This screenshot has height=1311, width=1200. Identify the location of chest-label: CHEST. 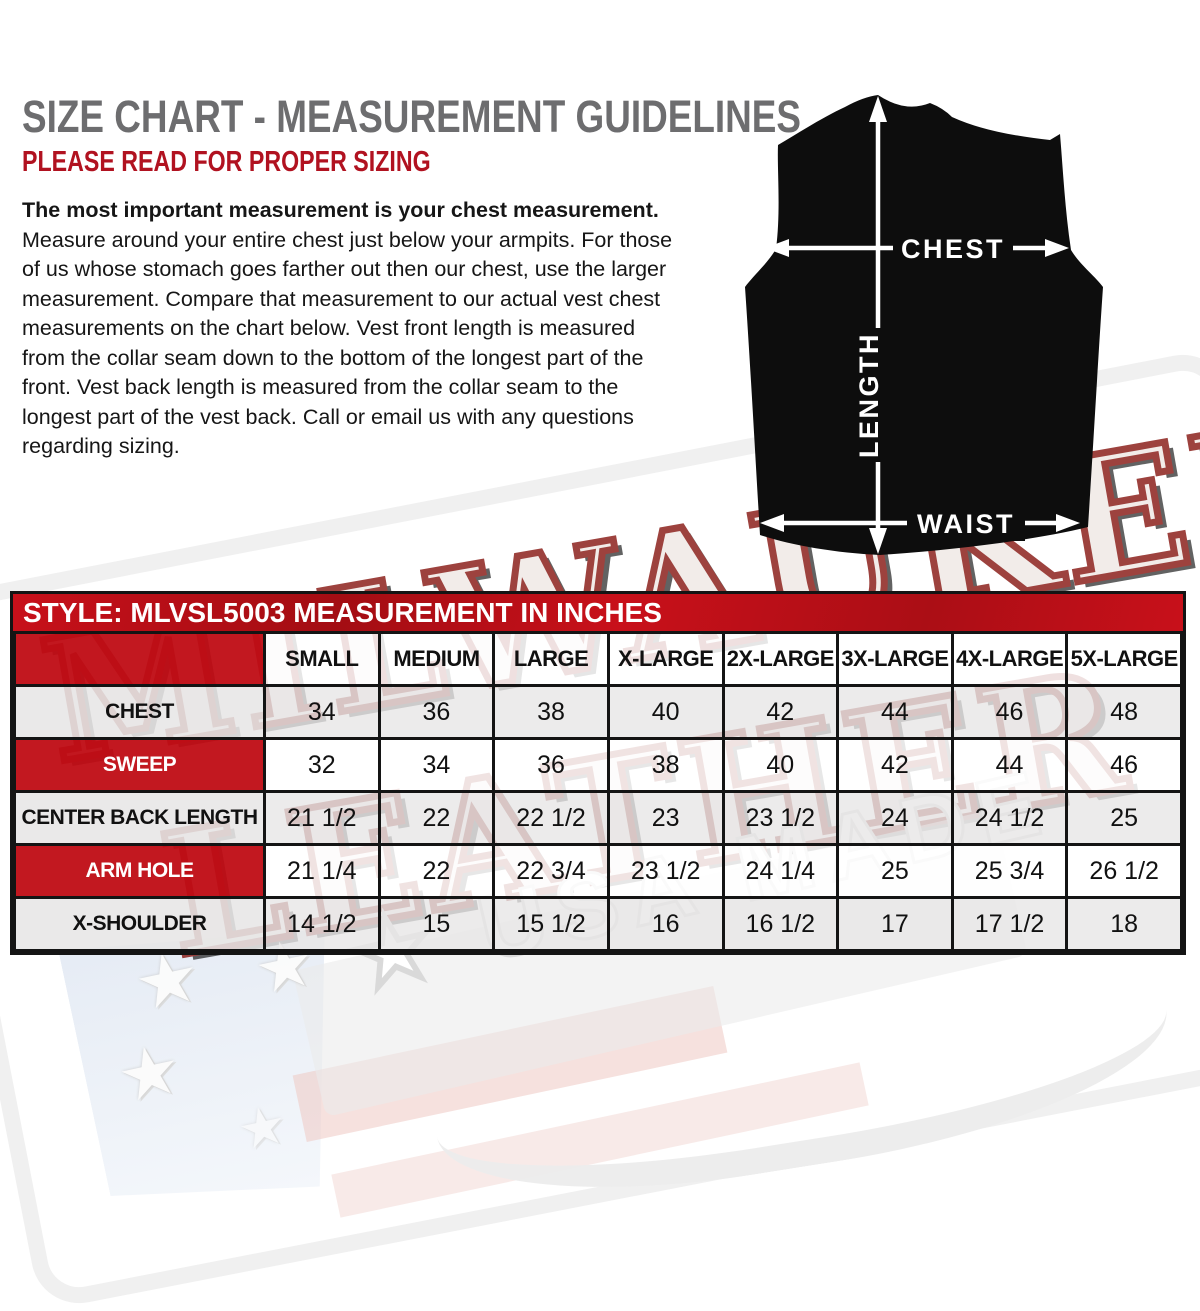
(953, 249).